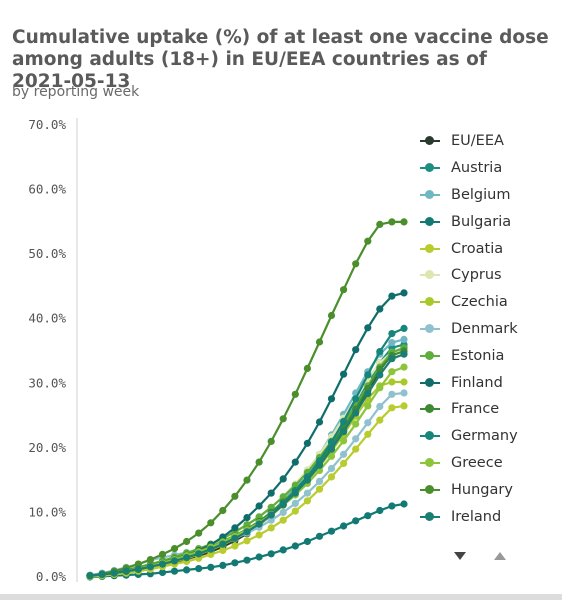 This screenshot has width=562, height=600. Describe the element at coordinates (488, 141) in the screenshot. I see `legend-item: EU/EEA` at that location.